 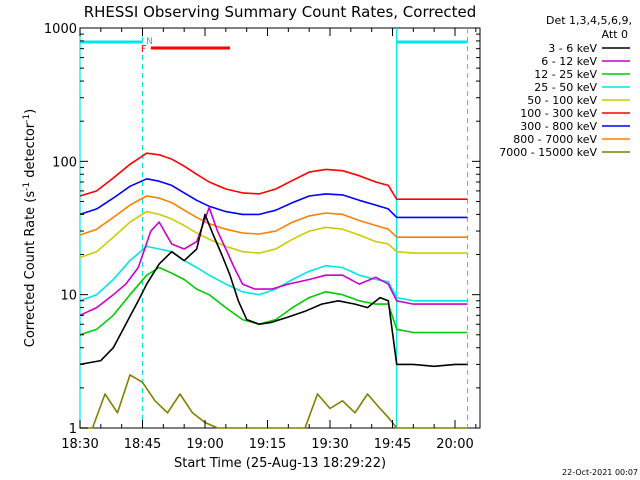 I want to click on flare-marker: F, so click(x=144, y=49).